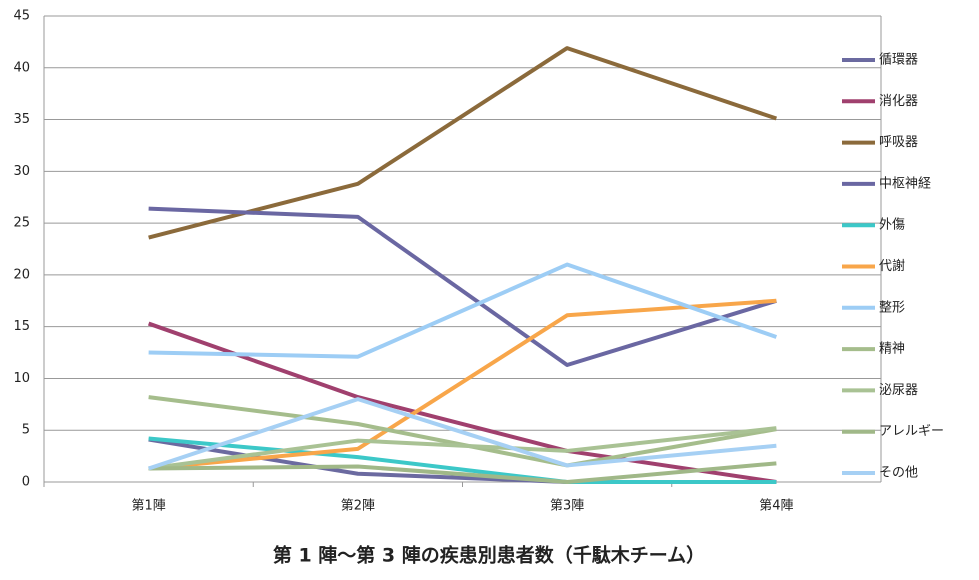 This screenshot has width=979, height=580. Describe the element at coordinates (911, 431) in the screenshot. I see `legend-label: アレルギー` at that location.